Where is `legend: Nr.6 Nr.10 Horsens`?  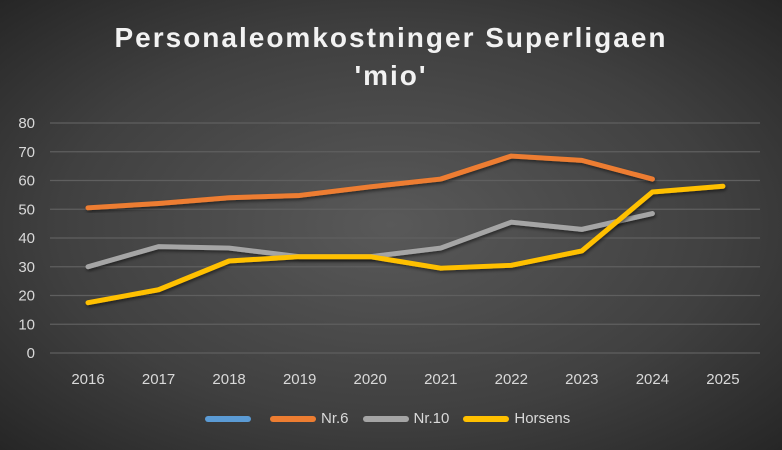
legend: Nr.6 Nr.10 Horsens is located at coordinates (387, 418).